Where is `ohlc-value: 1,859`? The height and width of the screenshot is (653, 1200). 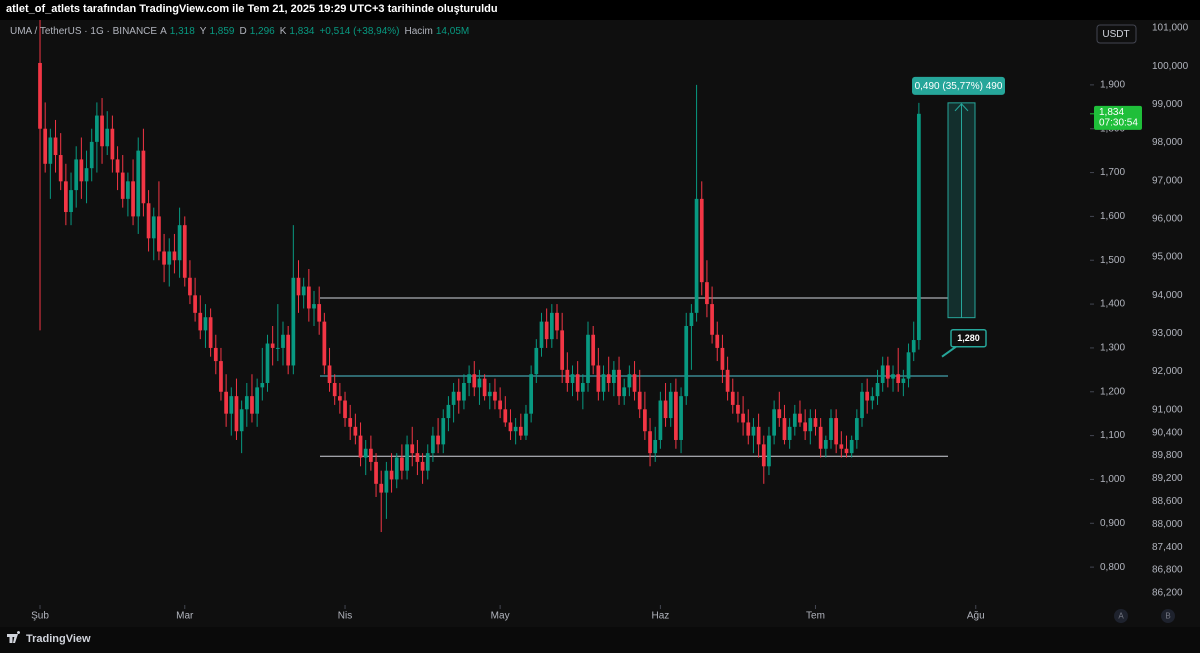
ohlc-value: 1,859 is located at coordinates (222, 31).